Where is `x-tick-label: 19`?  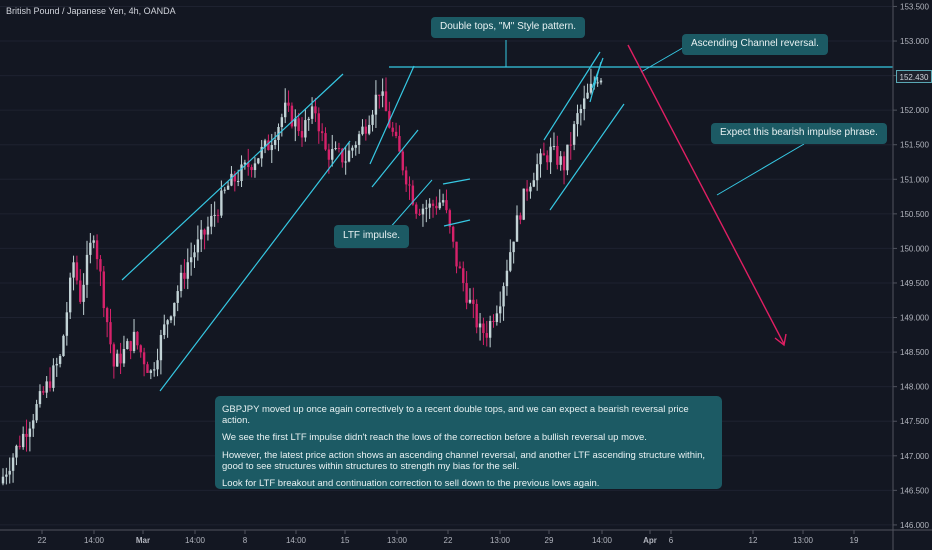 x-tick-label: 19 is located at coordinates (854, 540).